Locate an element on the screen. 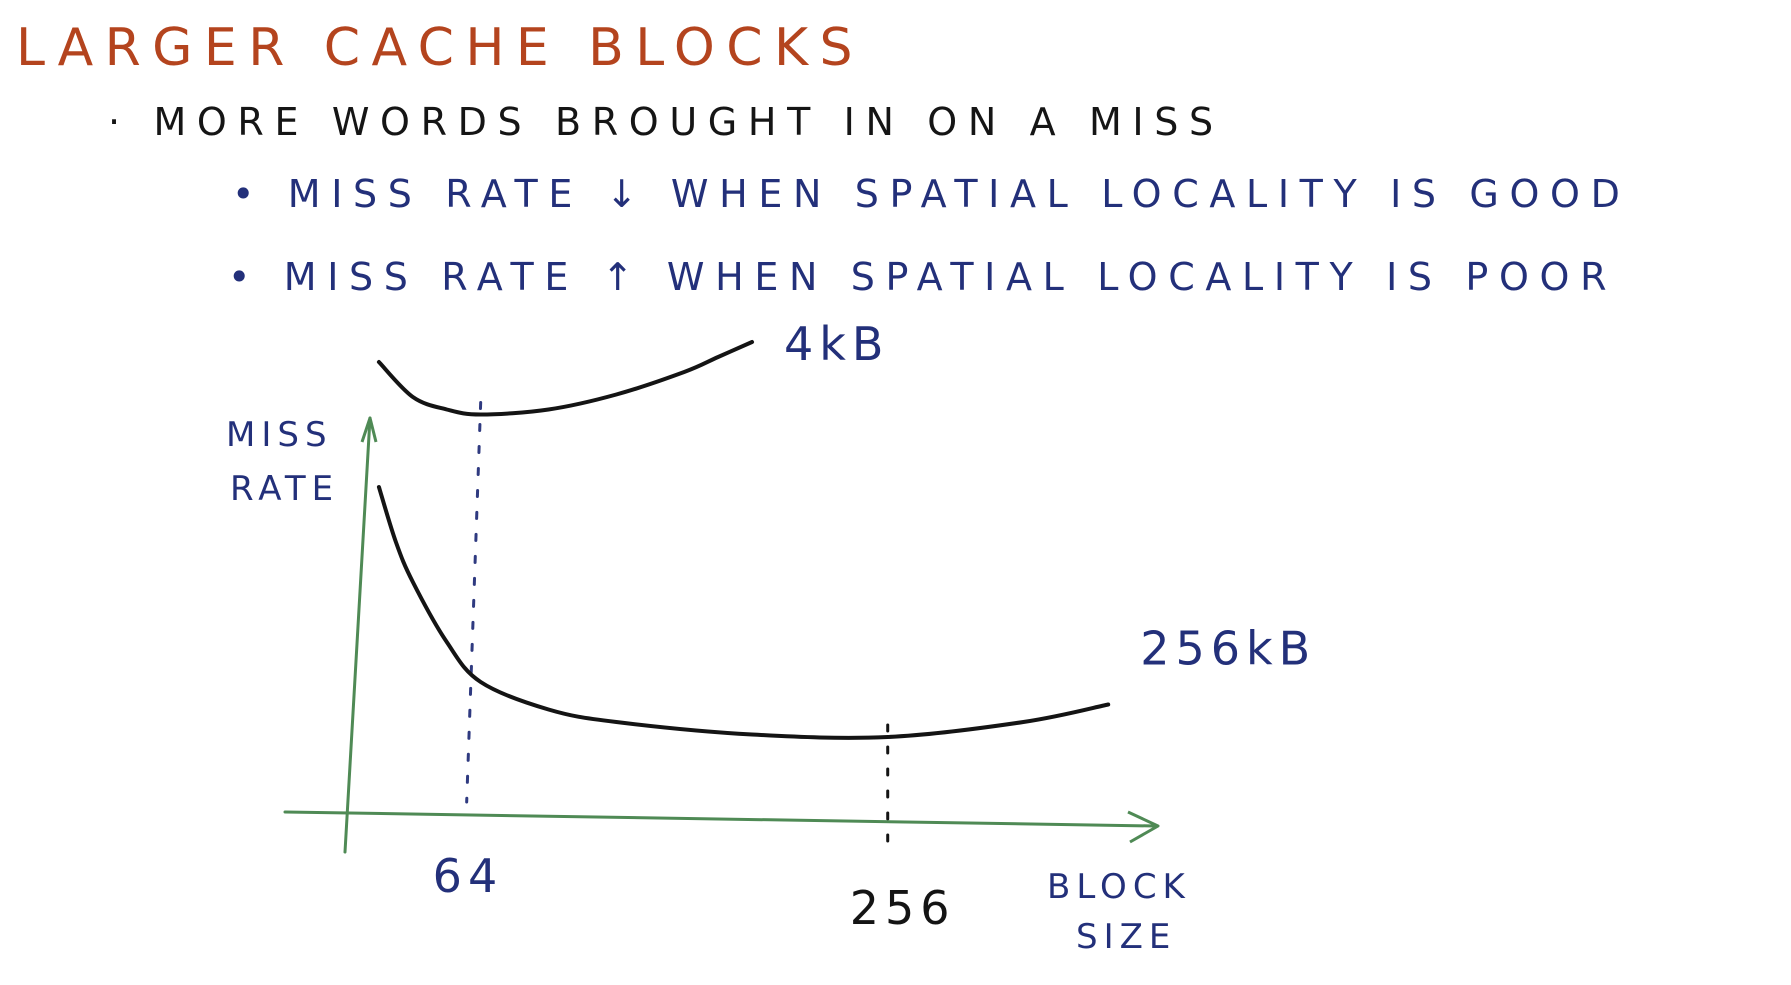 The image size is (1791, 985). x-tick-label-0: 64 is located at coordinates (468, 876).